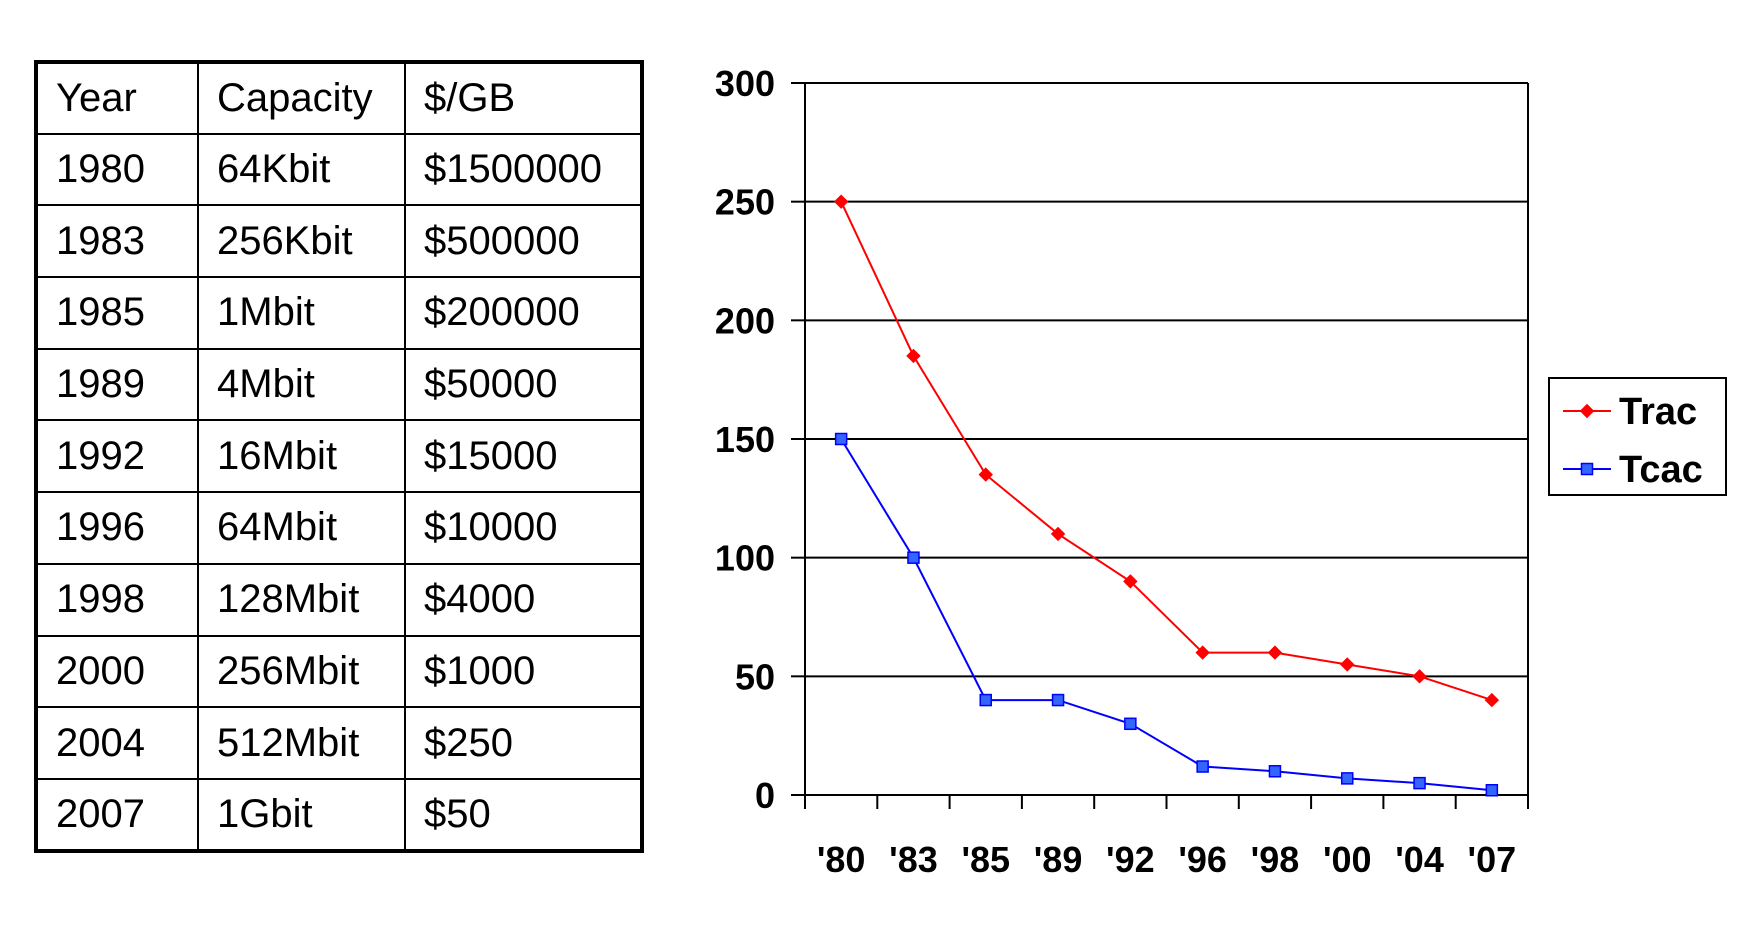 The width and height of the screenshot is (1746, 945). Describe the element at coordinates (1130, 859) in the screenshot. I see `x-tick-label: '92` at that location.